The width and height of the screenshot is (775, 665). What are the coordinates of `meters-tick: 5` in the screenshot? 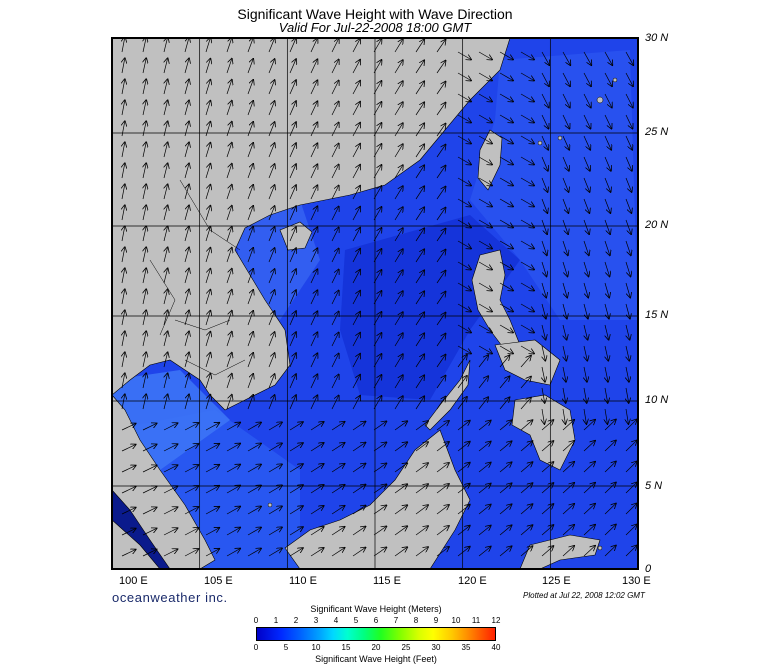 It's located at (356, 620).